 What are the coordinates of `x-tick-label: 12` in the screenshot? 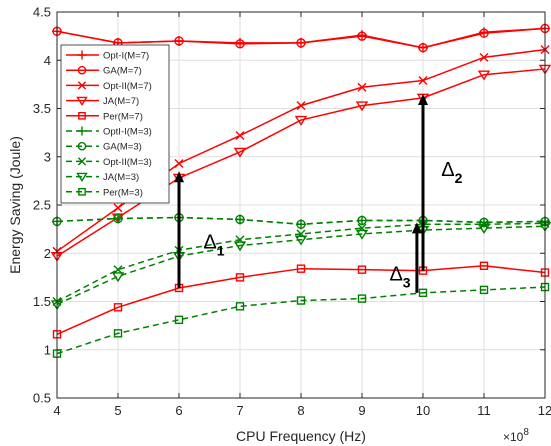 It's located at (544, 410).